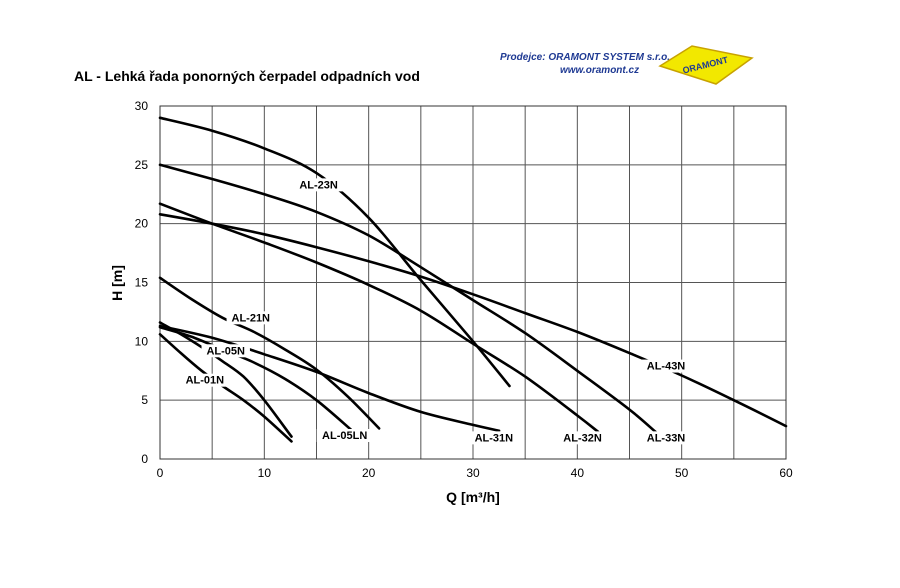  Describe the element at coordinates (682, 473) in the screenshot. I see `x-tick-label: 50` at that location.